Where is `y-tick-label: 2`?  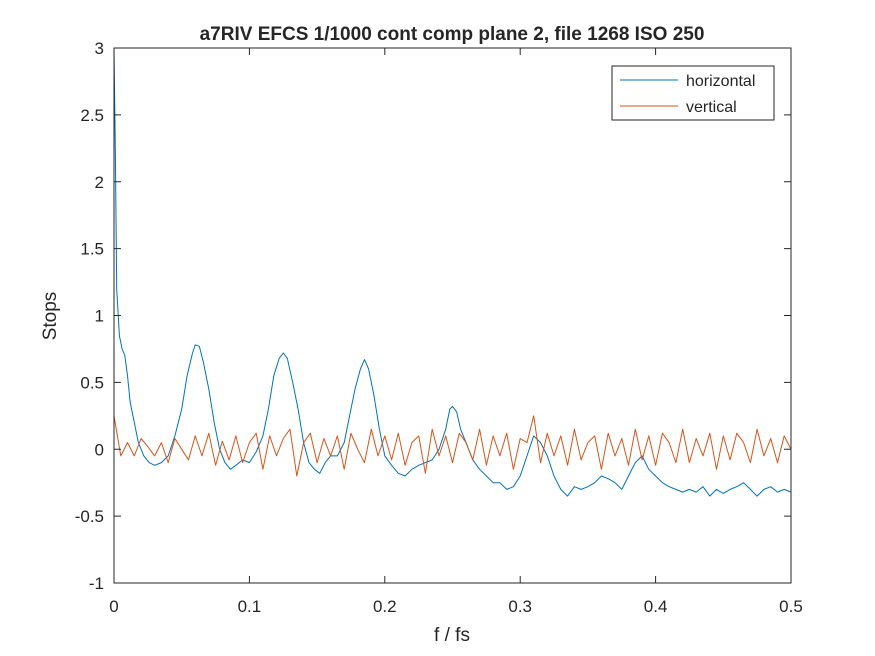
y-tick-label: 2 is located at coordinates (99, 182).